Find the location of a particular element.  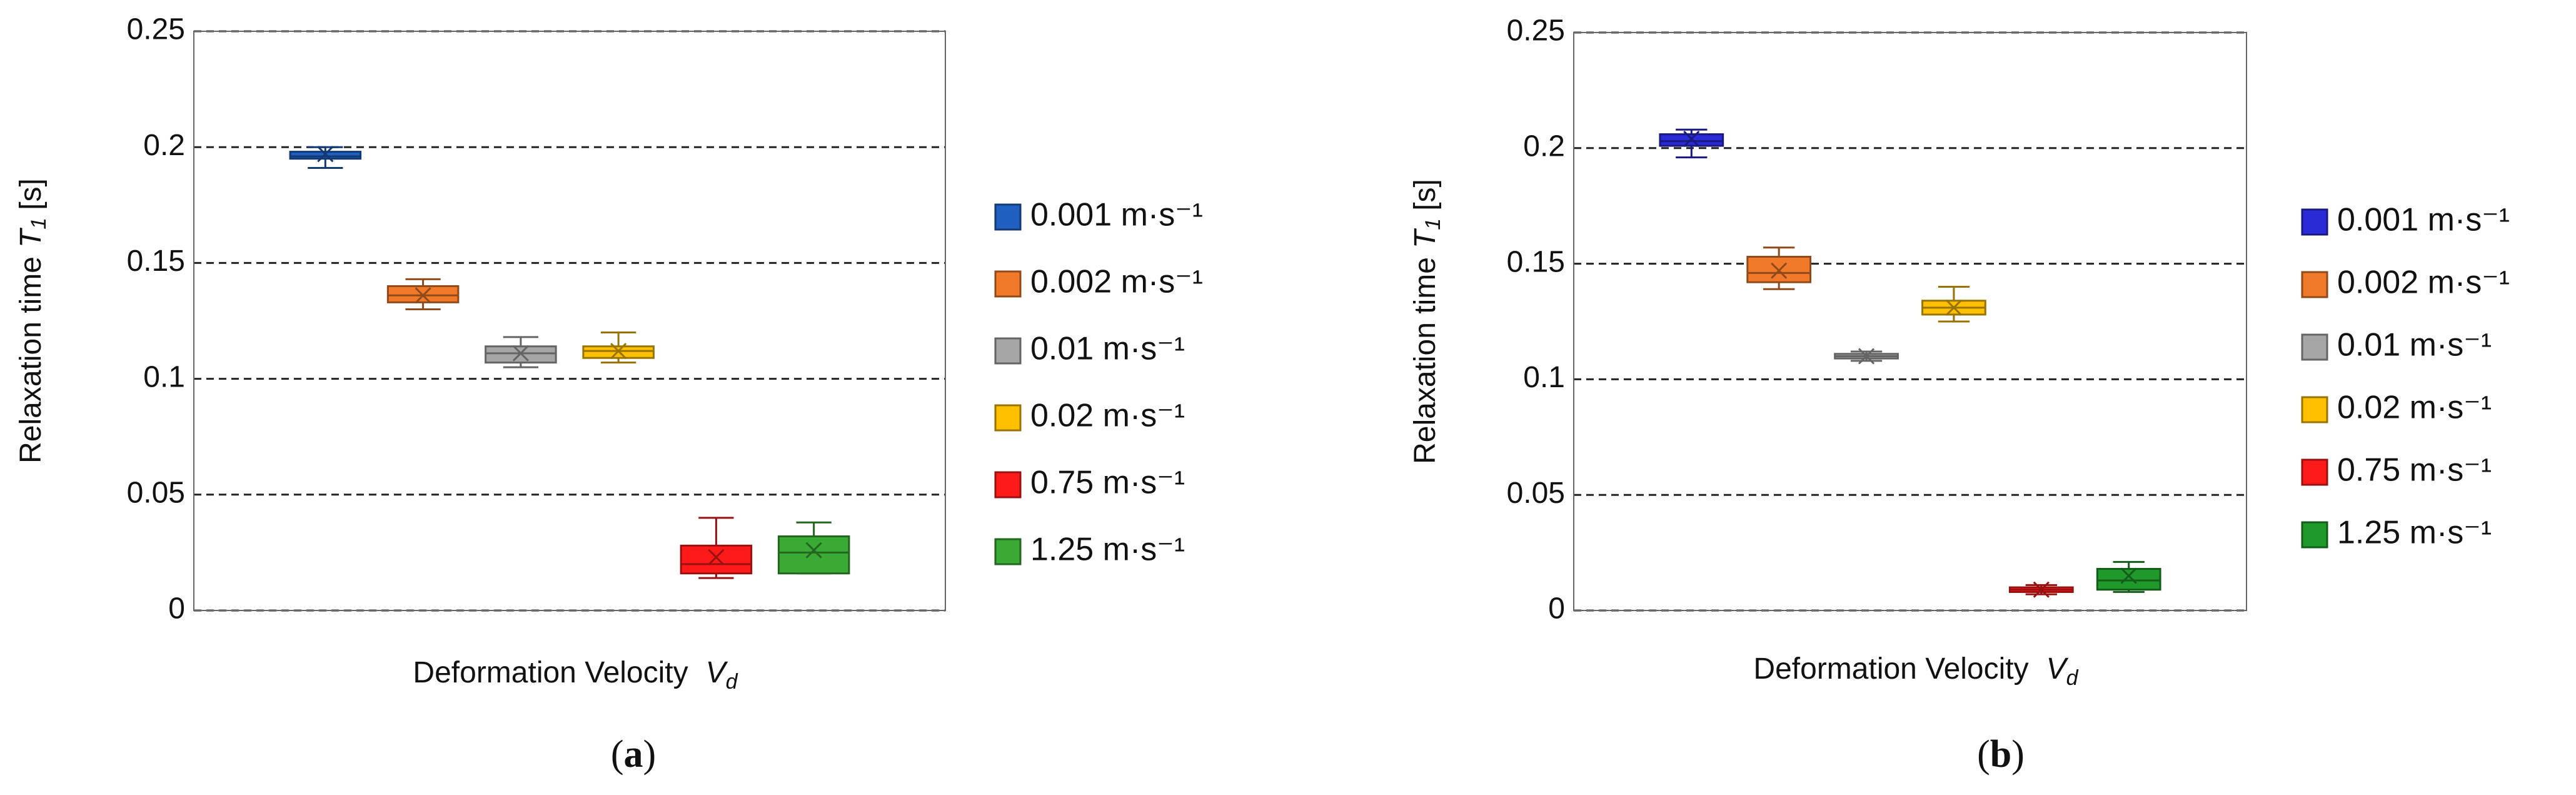

panel-label: (a) is located at coordinates (633, 754).